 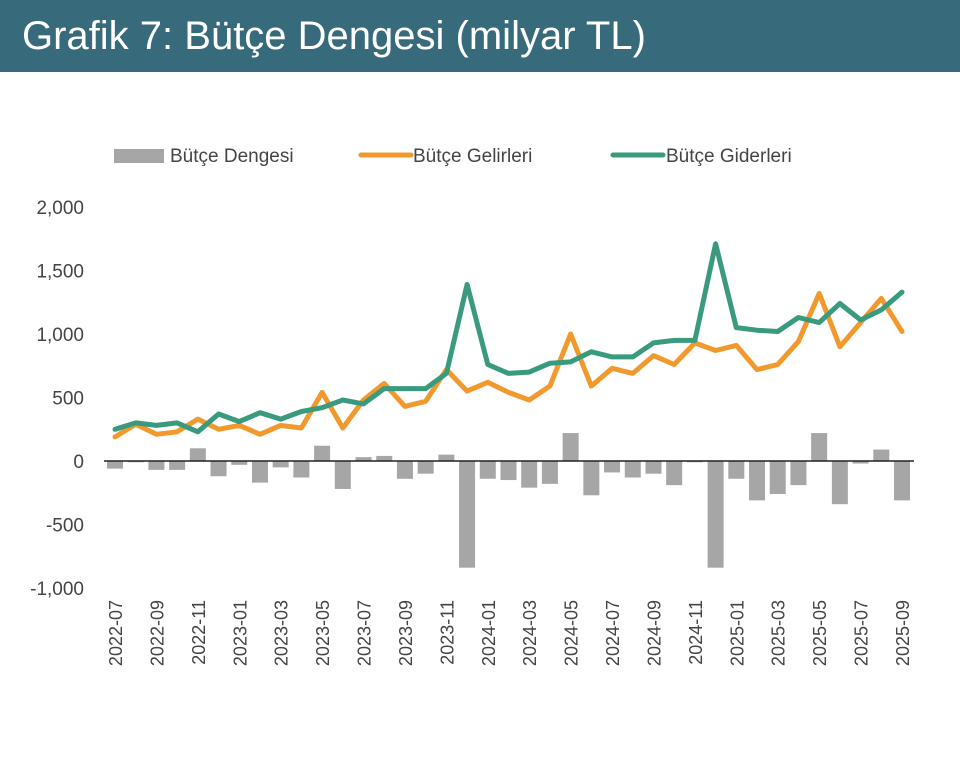 I want to click on x-tick-label: 2024-09, so click(x=654, y=633).